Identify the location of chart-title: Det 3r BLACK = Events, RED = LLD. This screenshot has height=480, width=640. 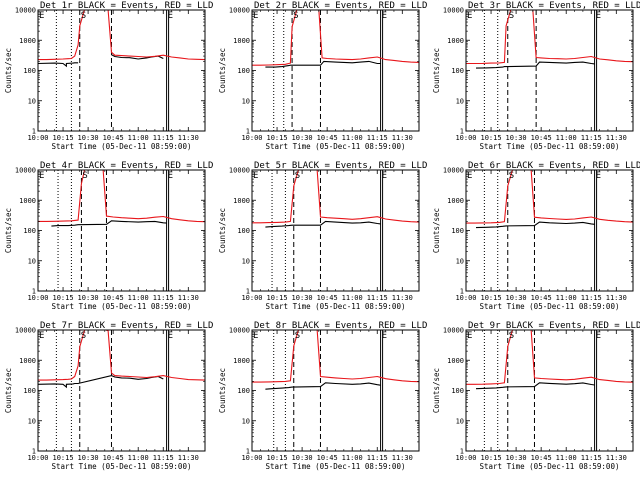
(554, 6).